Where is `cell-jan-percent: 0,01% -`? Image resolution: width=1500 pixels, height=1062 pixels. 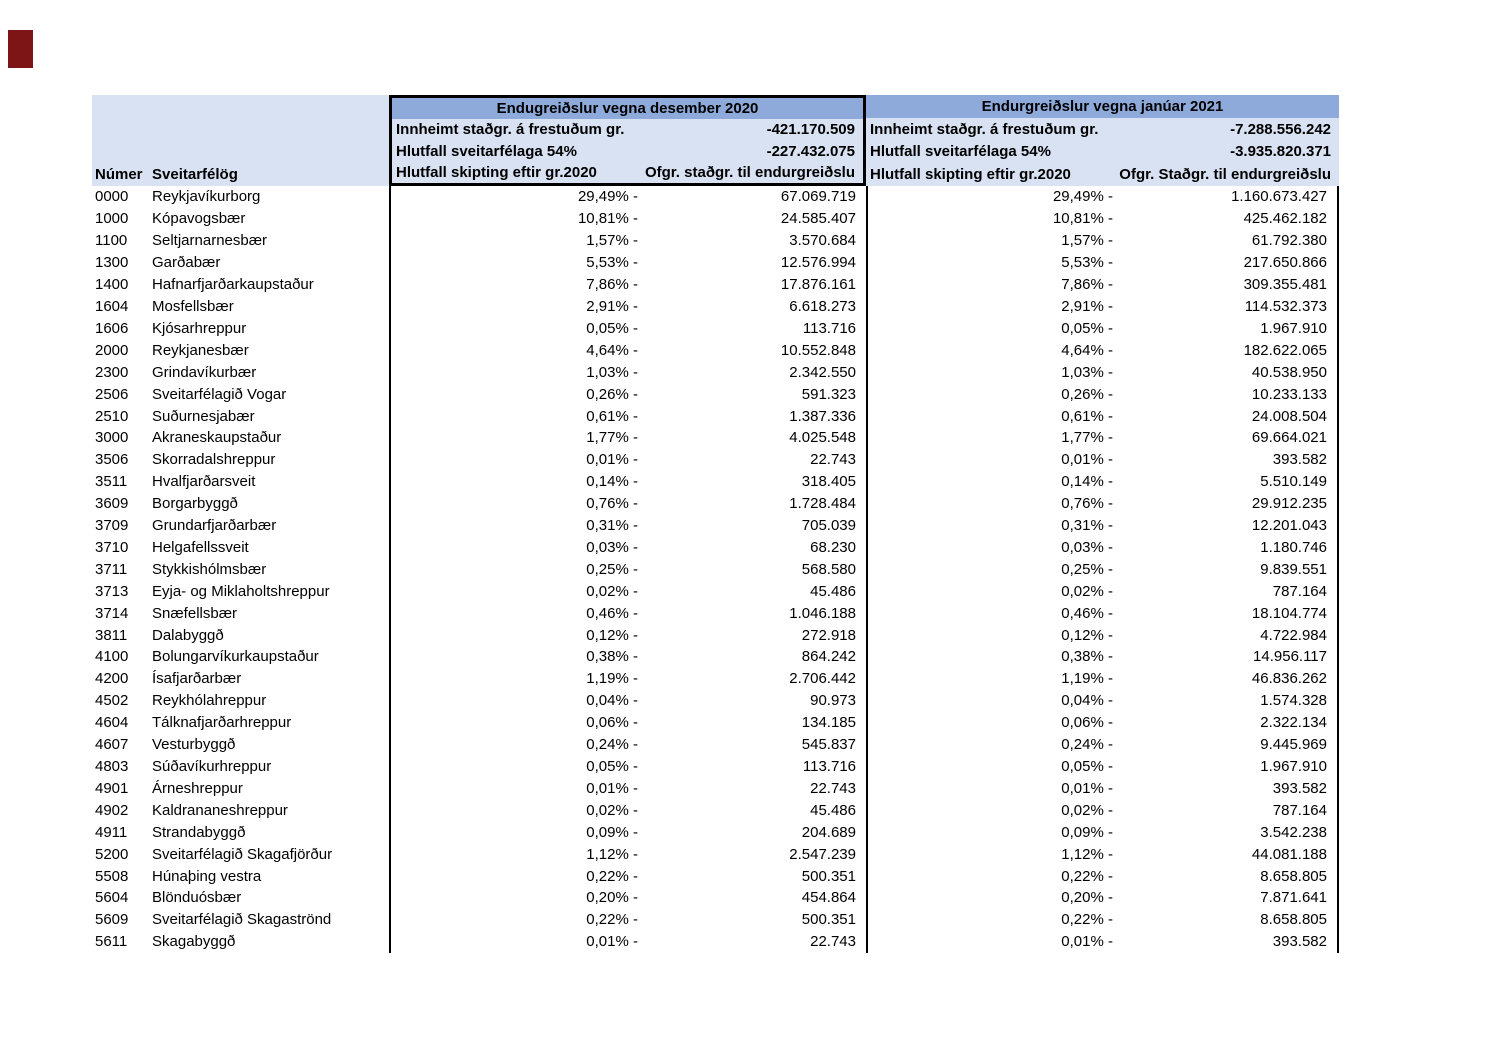 cell-jan-percent: 0,01% - is located at coordinates (991, 941).